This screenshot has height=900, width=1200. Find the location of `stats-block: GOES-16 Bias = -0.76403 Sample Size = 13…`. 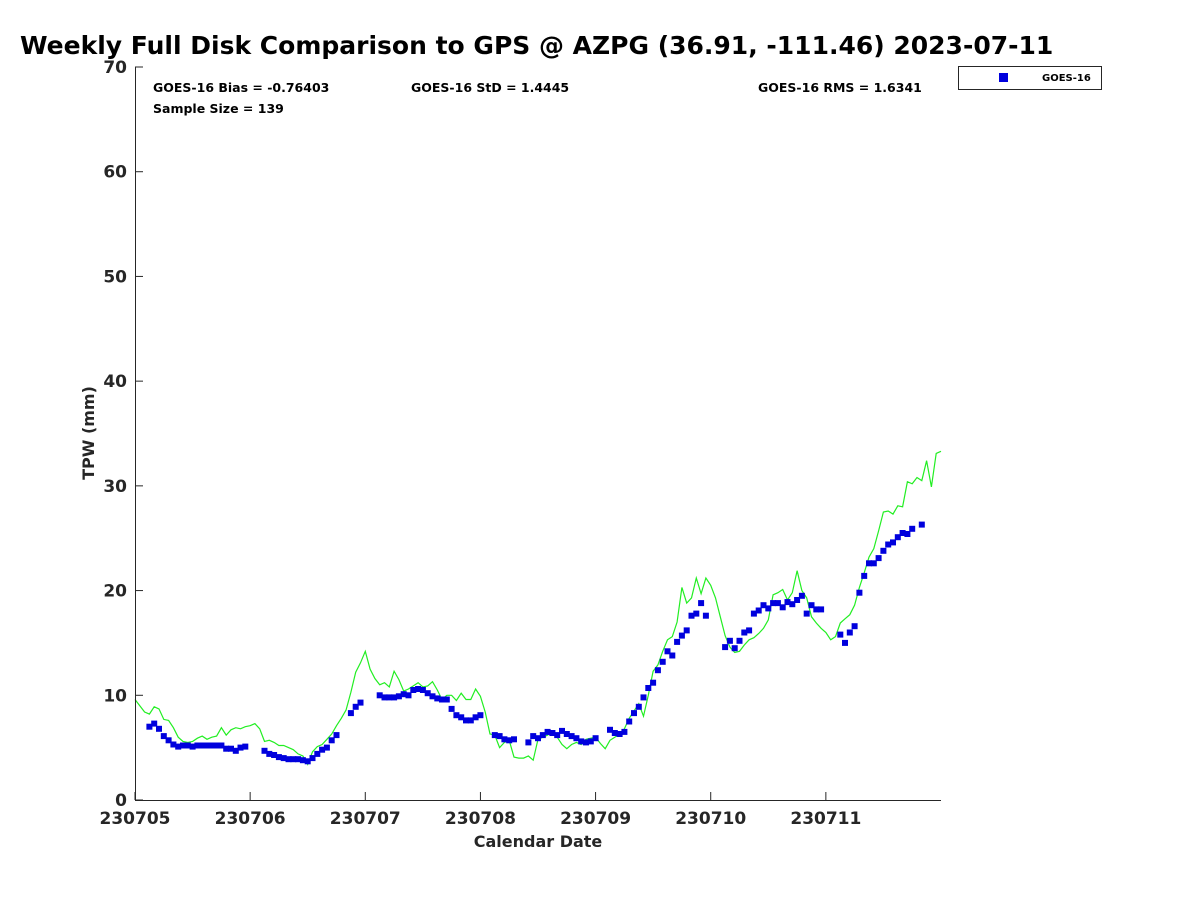

stats-block: GOES-16 Bias = -0.76403 Sample Size = 13… is located at coordinates (537, 98).